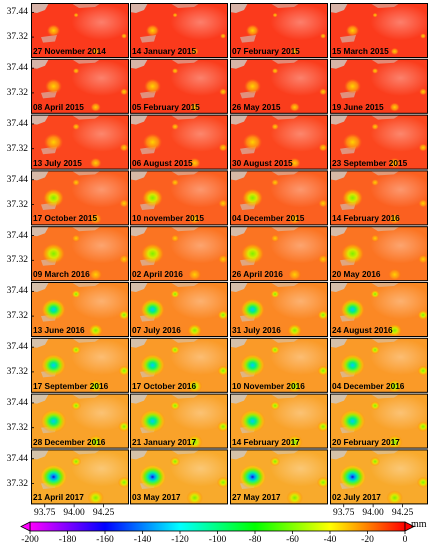 The image size is (432, 550). Describe the element at coordinates (162, 162) in the screenshot. I see `panel-date-label: 06 August 2015` at that location.